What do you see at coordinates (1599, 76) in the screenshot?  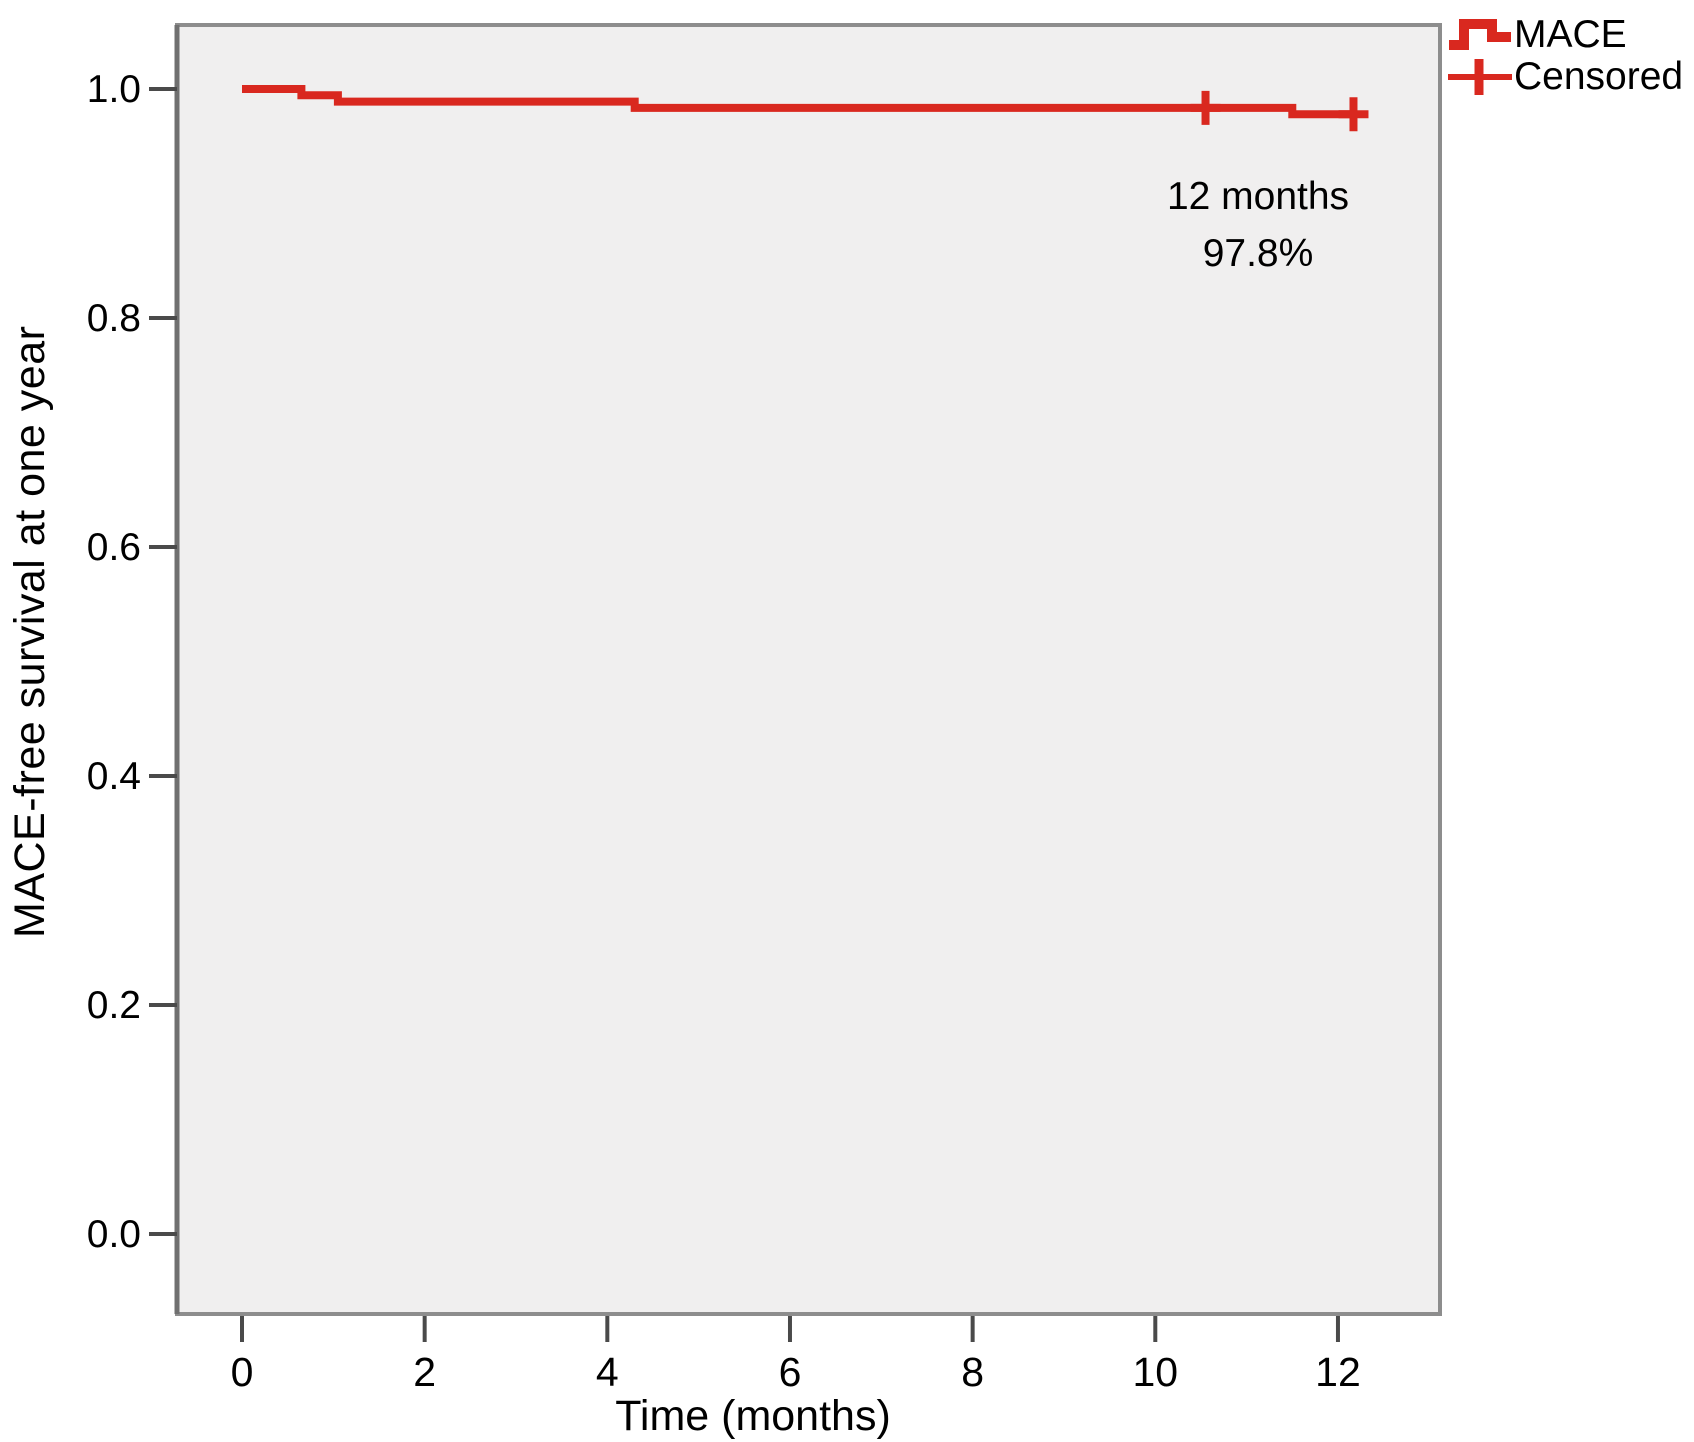 I see `legend-label-censored: Censored` at bounding box center [1599, 76].